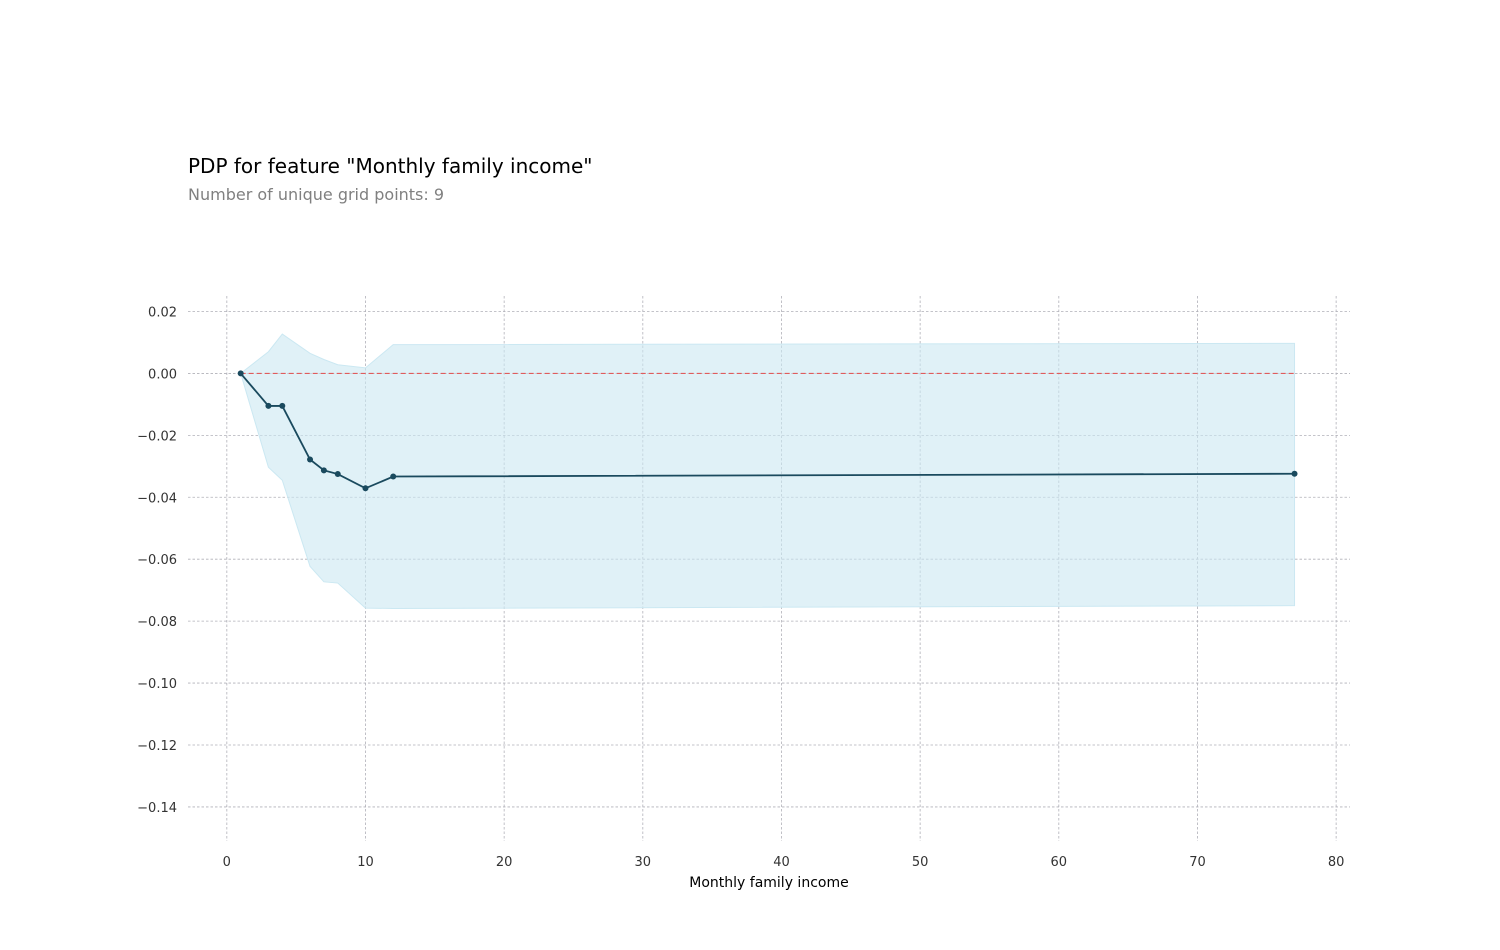 The height and width of the screenshot is (950, 1500). Describe the element at coordinates (390, 166) in the screenshot. I see `chart-title: PDP for feature "Monthly family income"` at that location.